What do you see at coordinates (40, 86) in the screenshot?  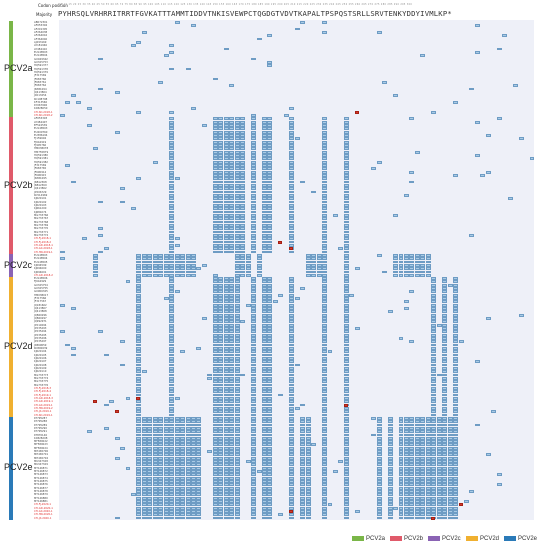 I see `strain-label: JF683762` at bounding box center [40, 86].